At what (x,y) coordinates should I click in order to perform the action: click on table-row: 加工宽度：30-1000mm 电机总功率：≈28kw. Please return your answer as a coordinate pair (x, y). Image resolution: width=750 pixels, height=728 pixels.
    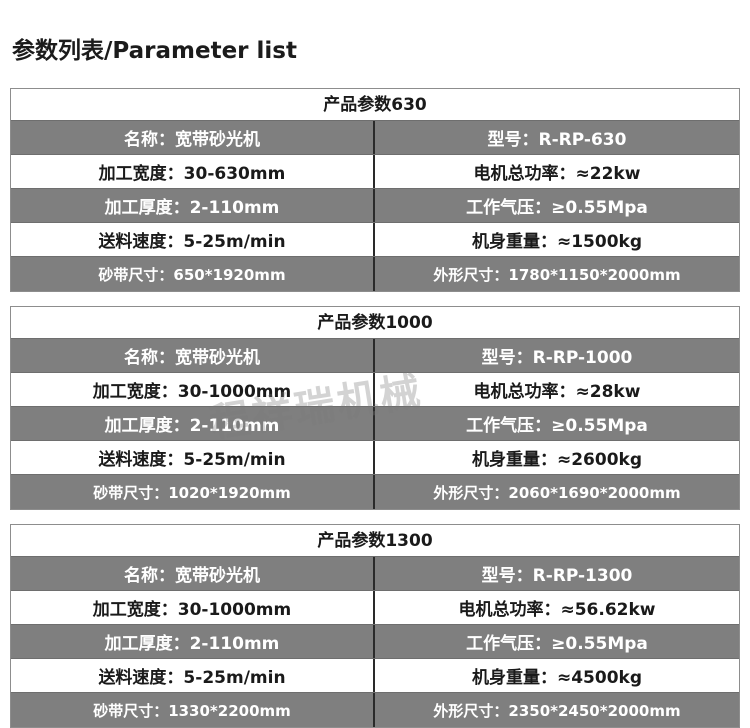
    Looking at the image, I should click on (375, 390).